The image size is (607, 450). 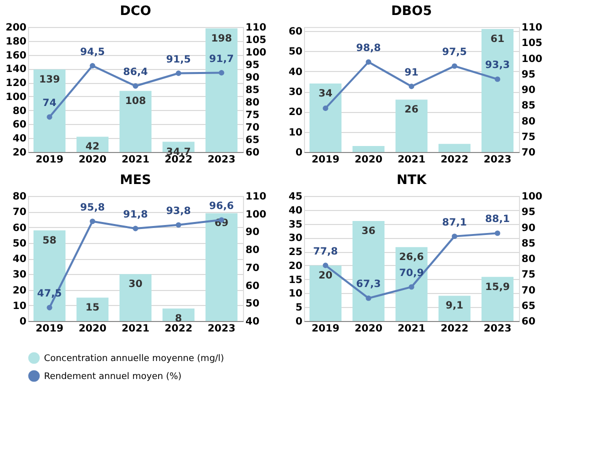 What do you see at coordinates (299, 308) in the screenshot?
I see `y-tick-label: 5` at bounding box center [299, 308].